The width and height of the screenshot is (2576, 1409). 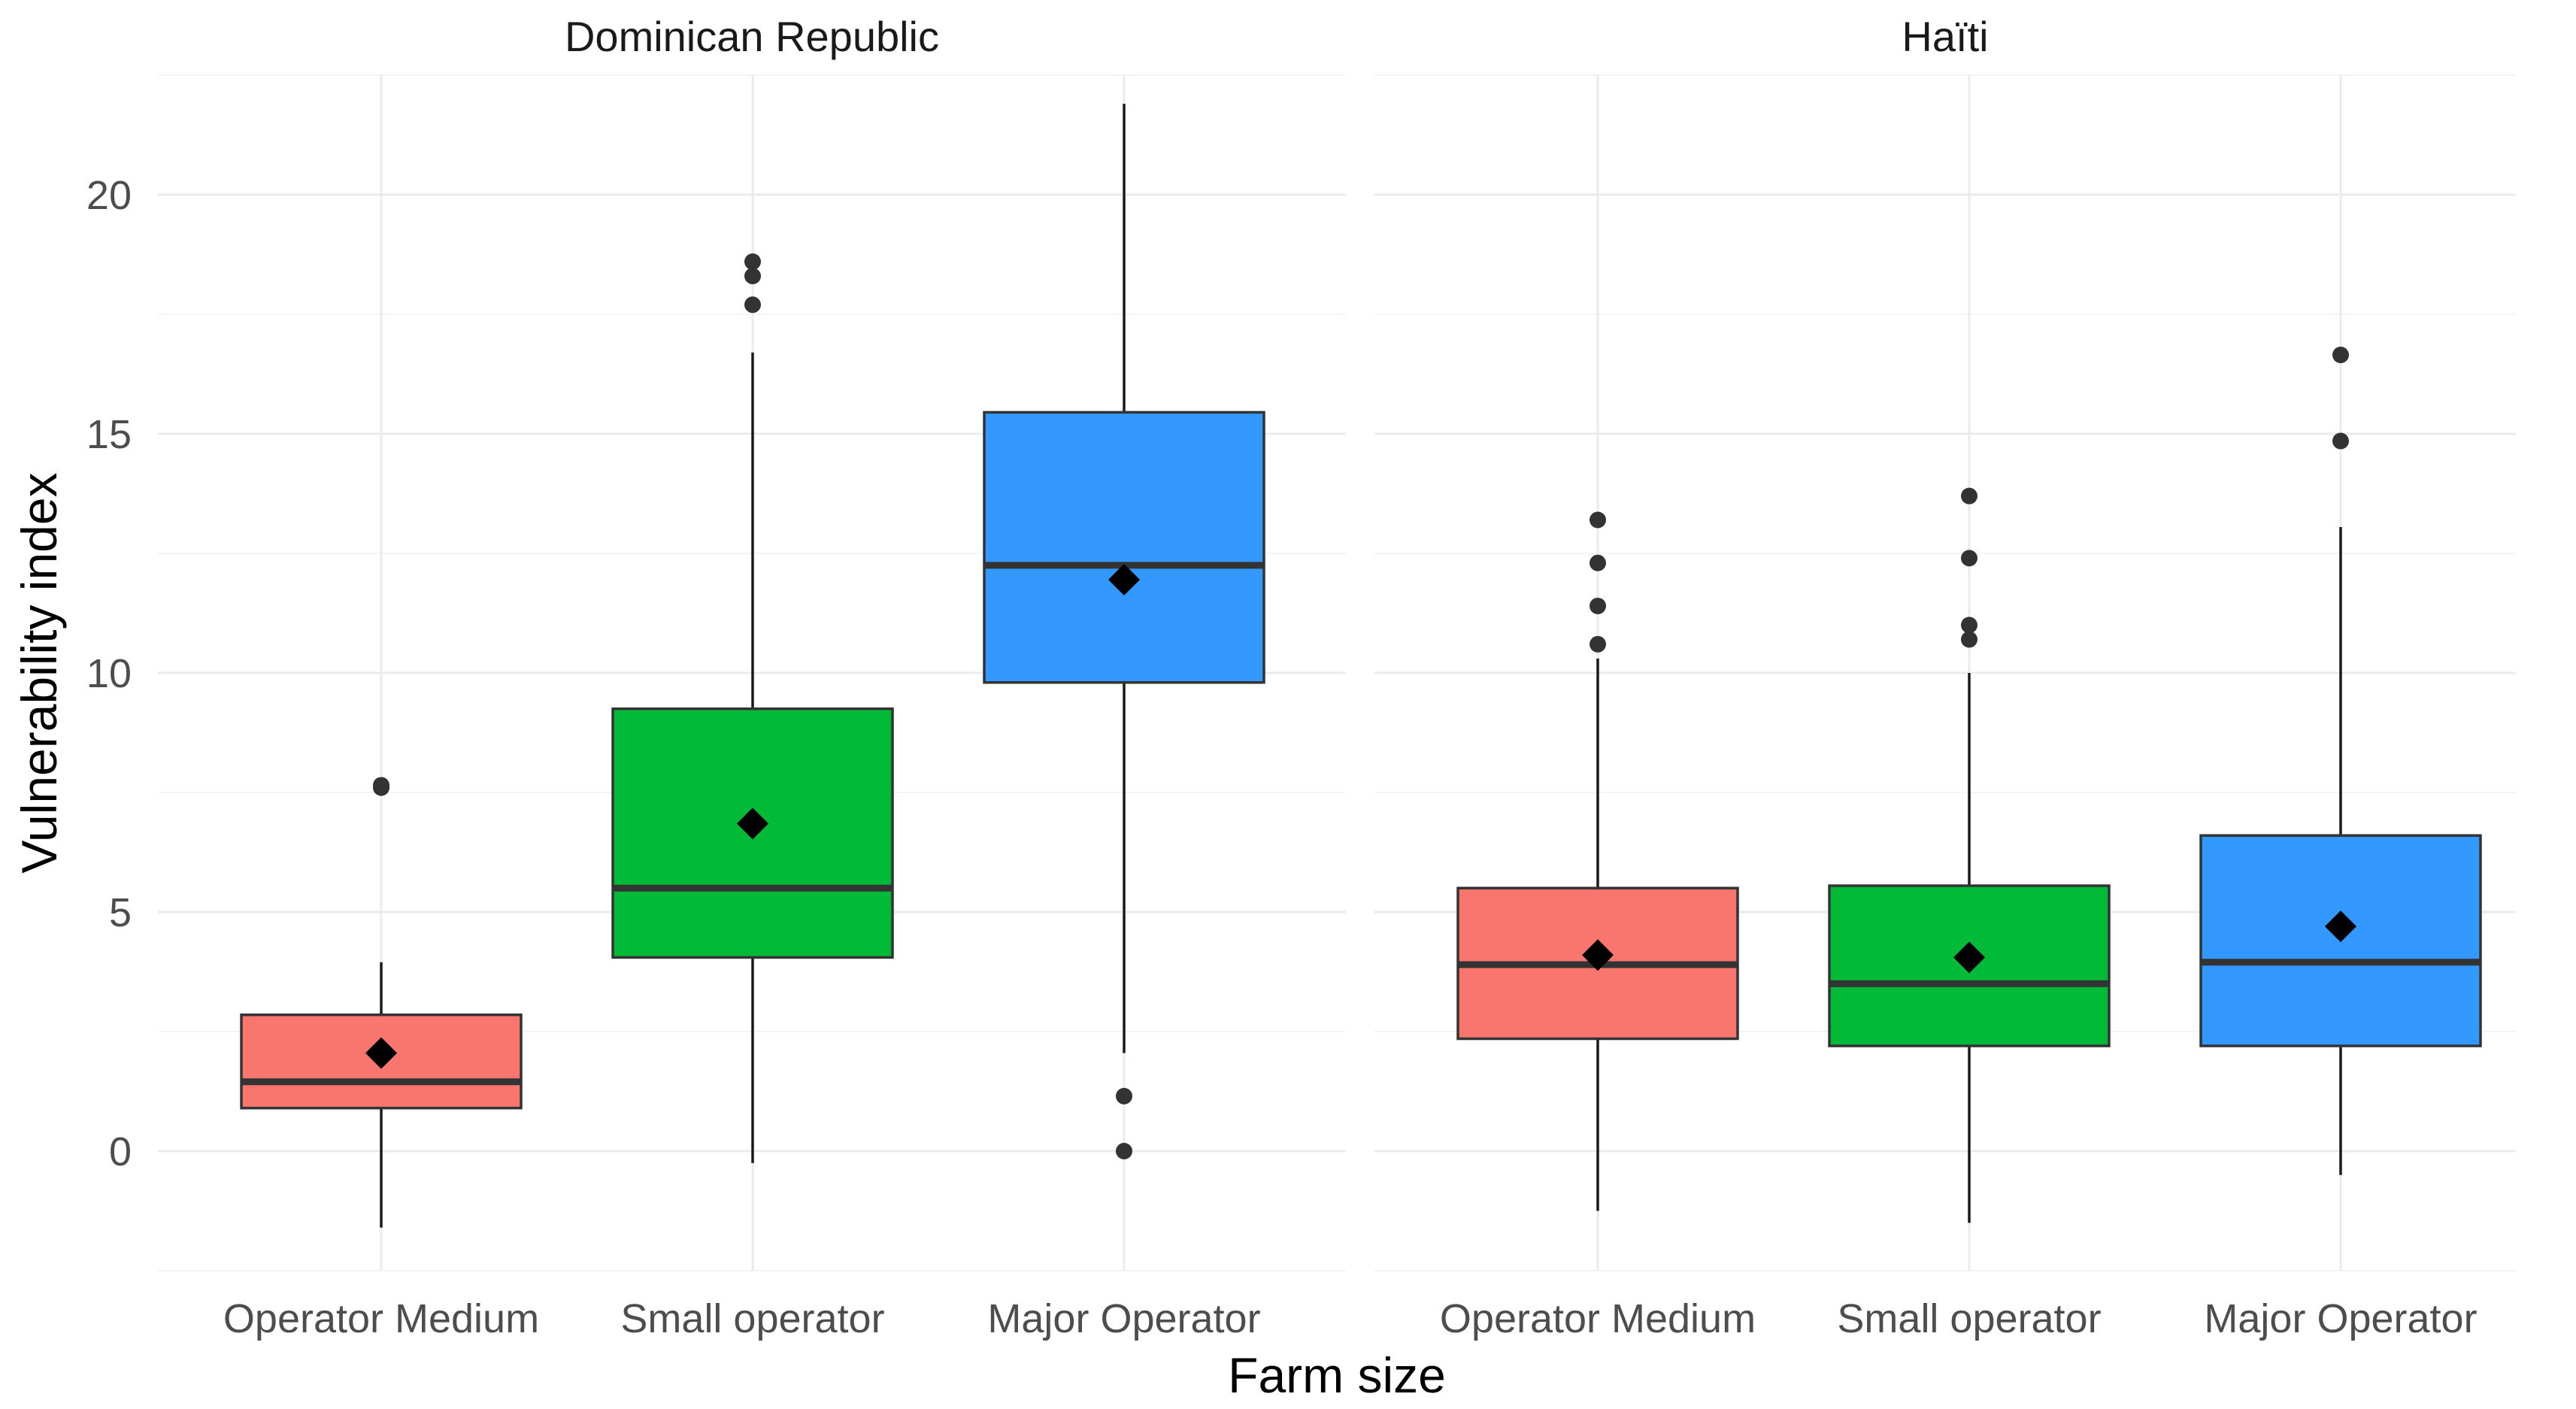 What do you see at coordinates (1337, 1375) in the screenshot?
I see `x-axis-title: Farm size` at bounding box center [1337, 1375].